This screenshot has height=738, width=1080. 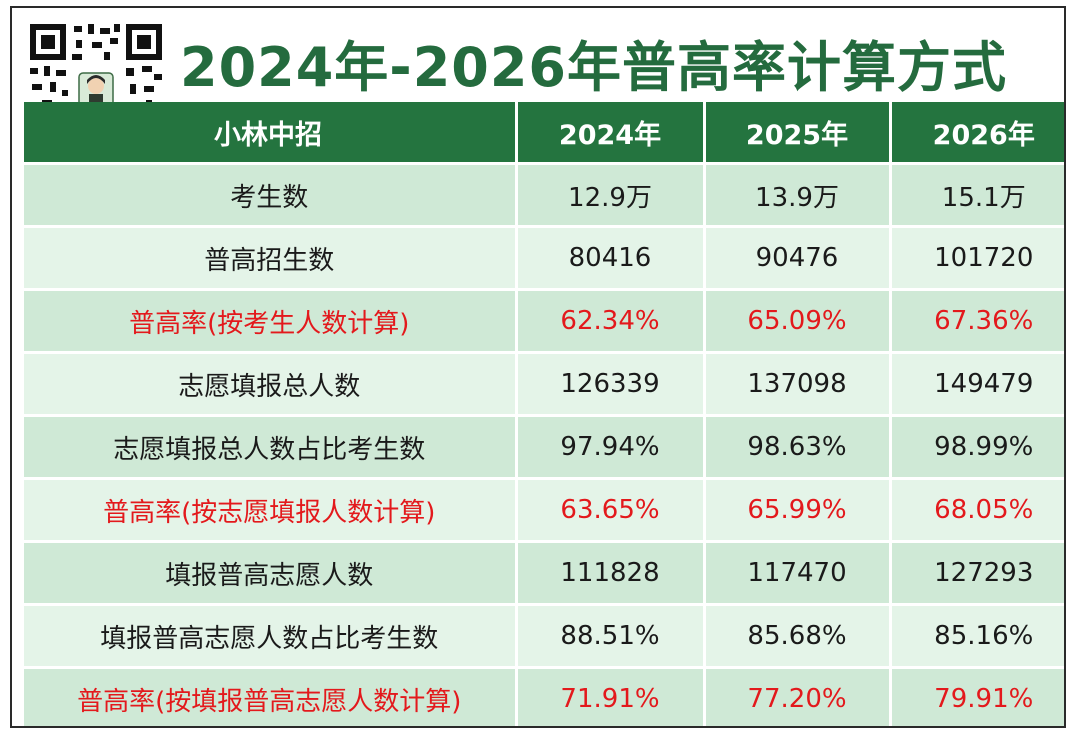 I want to click on table-row: 考生数 12.9万 13.9万 15.1万, so click(x=544, y=194).